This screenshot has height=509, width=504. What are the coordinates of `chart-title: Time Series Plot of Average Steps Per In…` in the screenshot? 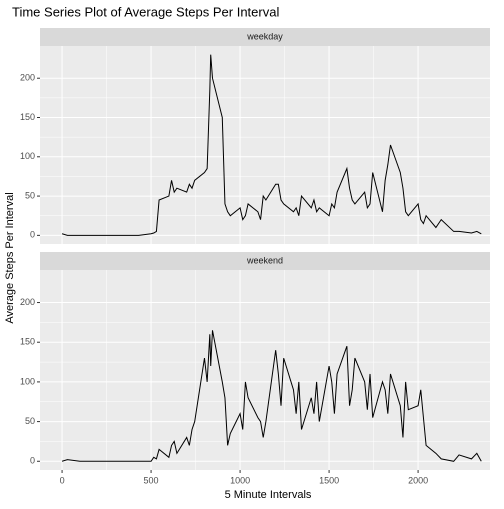 It's located at (145, 11).